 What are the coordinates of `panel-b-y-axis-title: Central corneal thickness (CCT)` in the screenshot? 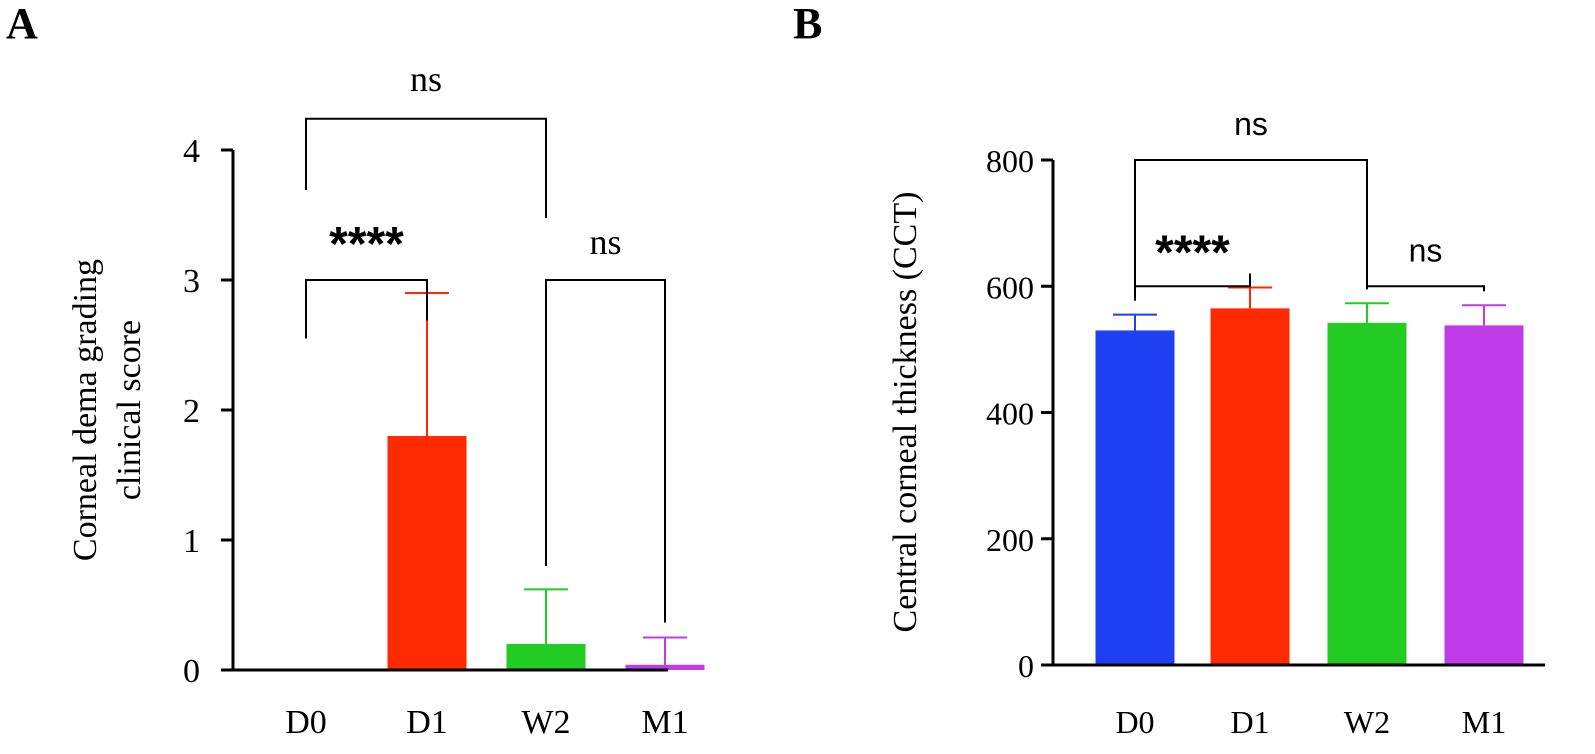 It's located at (905, 412).